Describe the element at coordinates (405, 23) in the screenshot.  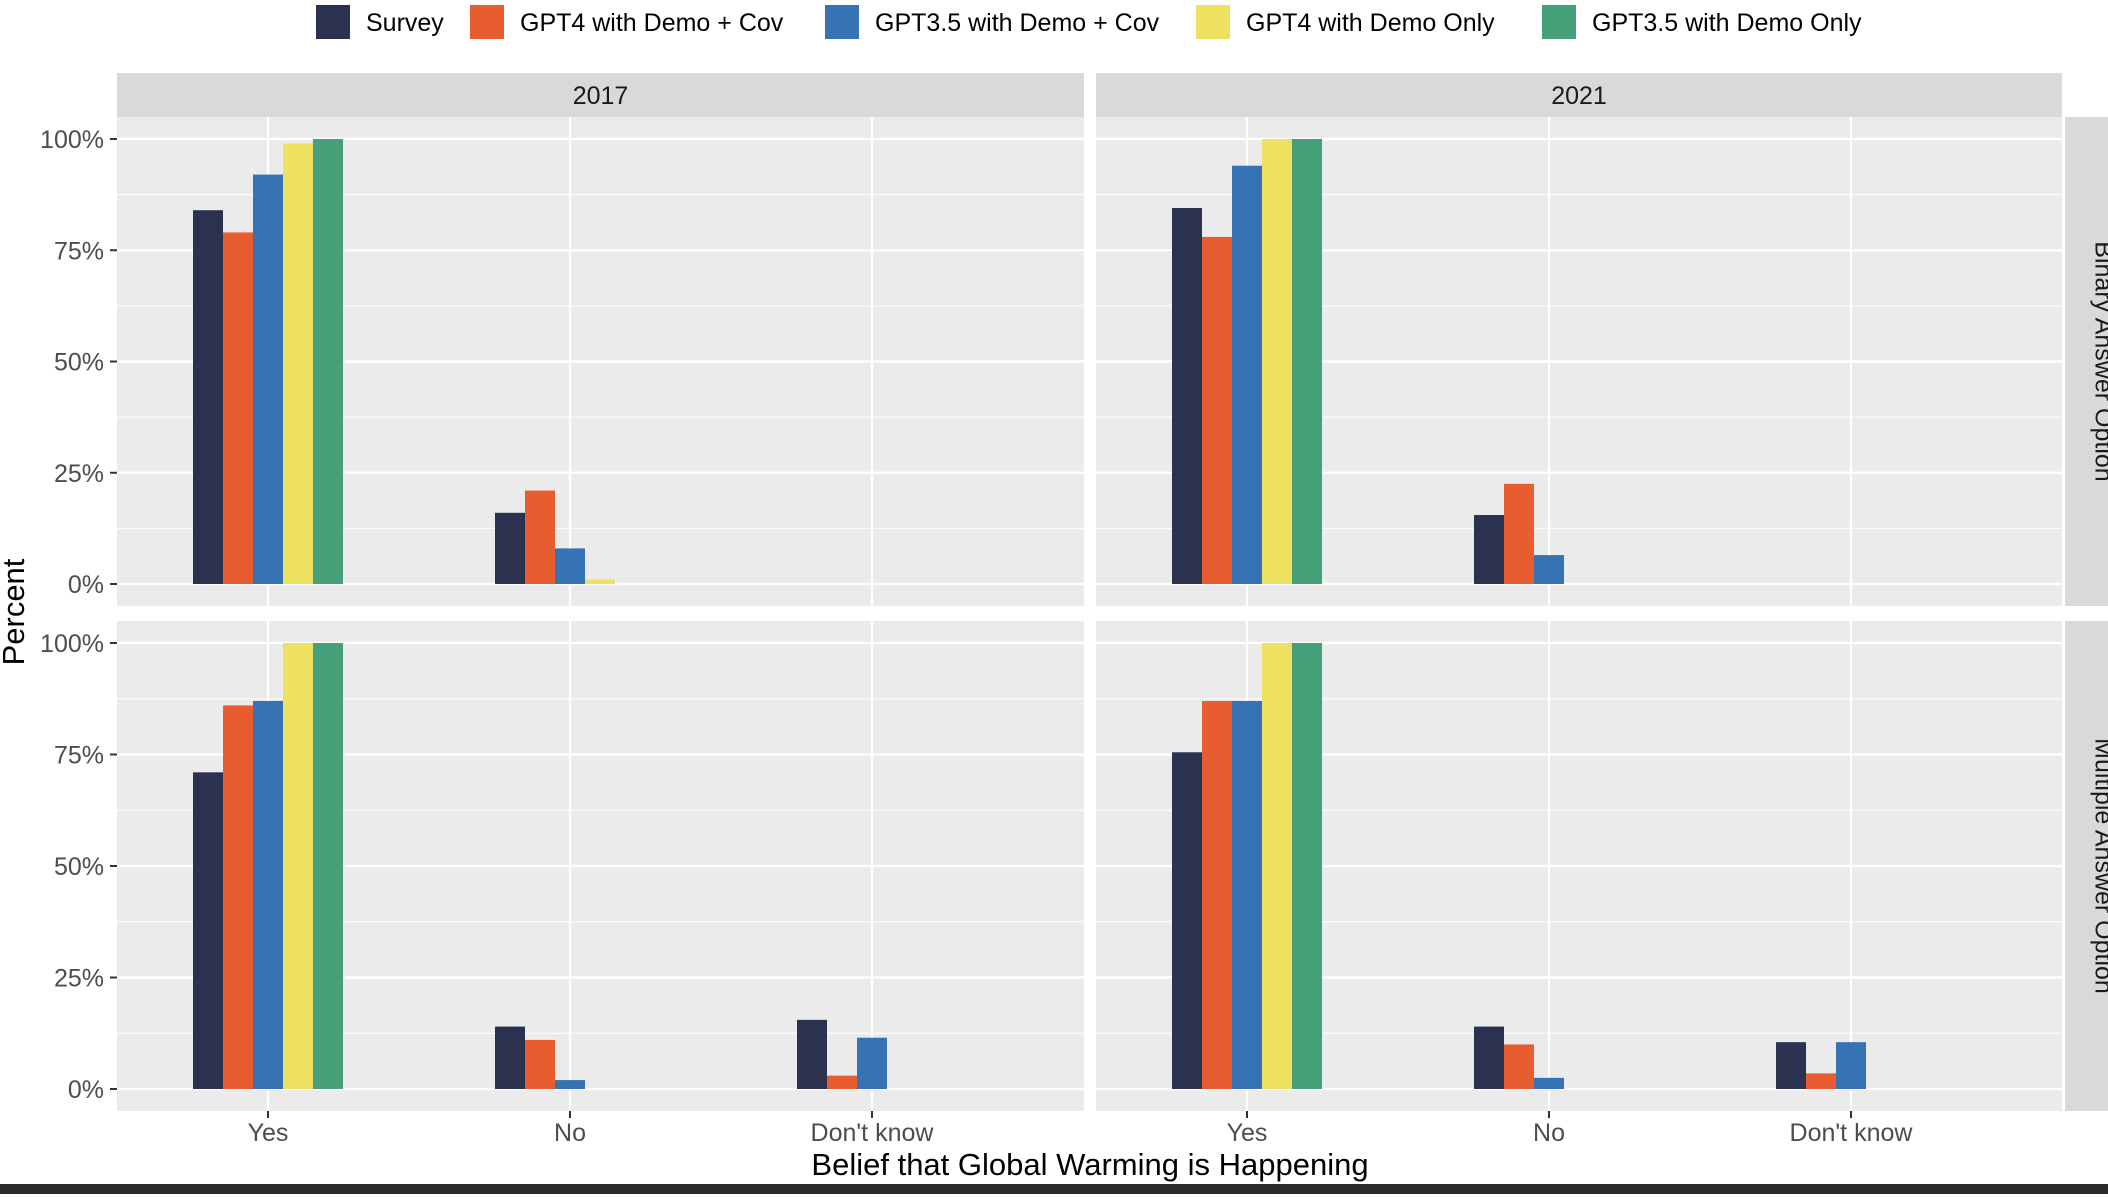
I see `legend-label: Survey` at that location.